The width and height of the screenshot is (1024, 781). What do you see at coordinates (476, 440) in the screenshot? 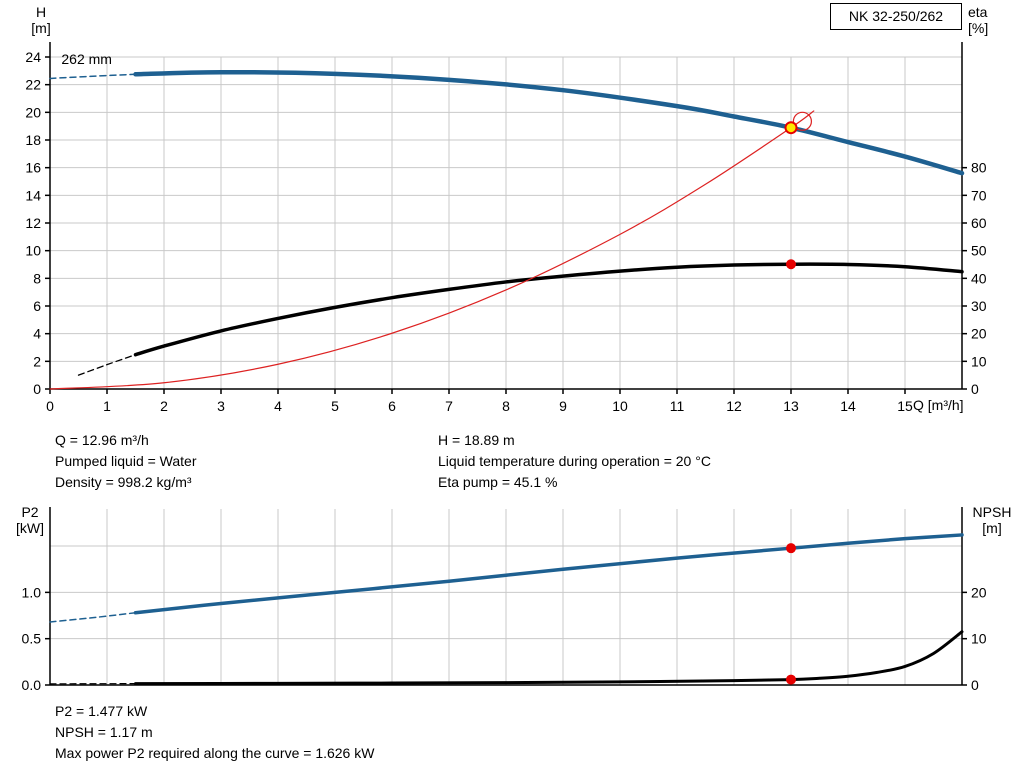
I see `info-h: H = 18.89 m` at bounding box center [476, 440].